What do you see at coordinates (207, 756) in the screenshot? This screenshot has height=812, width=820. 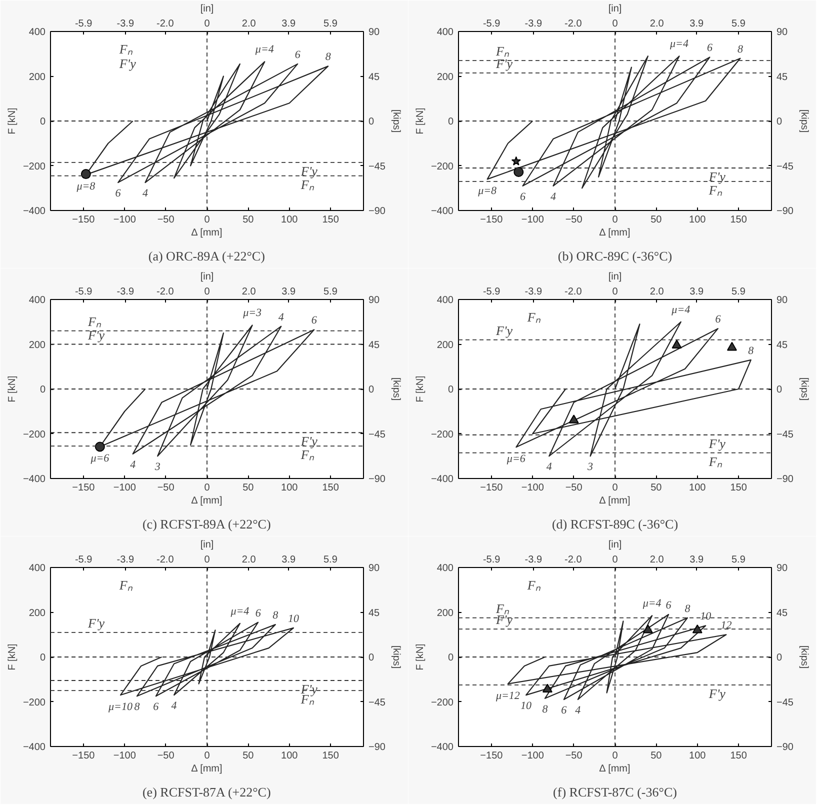 I see `x-tick-label: 0` at bounding box center [207, 756].